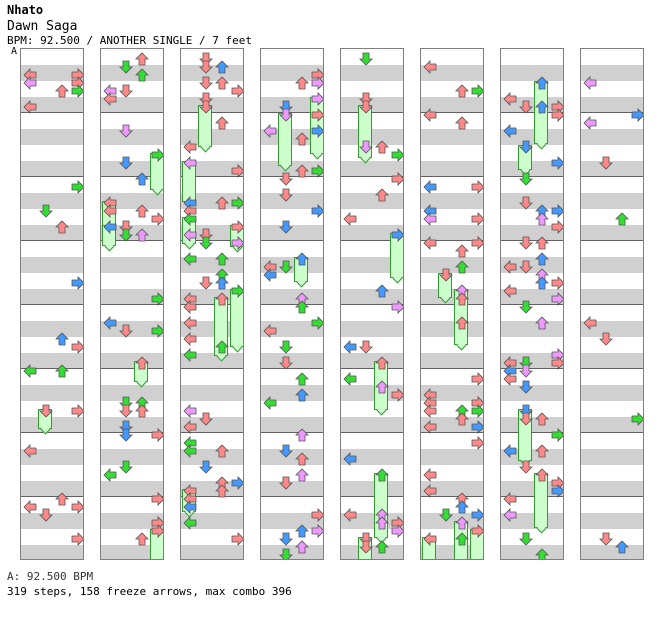 This screenshot has width=672, height=620. I want to click on song-title: Dawn Saga, so click(42, 26).